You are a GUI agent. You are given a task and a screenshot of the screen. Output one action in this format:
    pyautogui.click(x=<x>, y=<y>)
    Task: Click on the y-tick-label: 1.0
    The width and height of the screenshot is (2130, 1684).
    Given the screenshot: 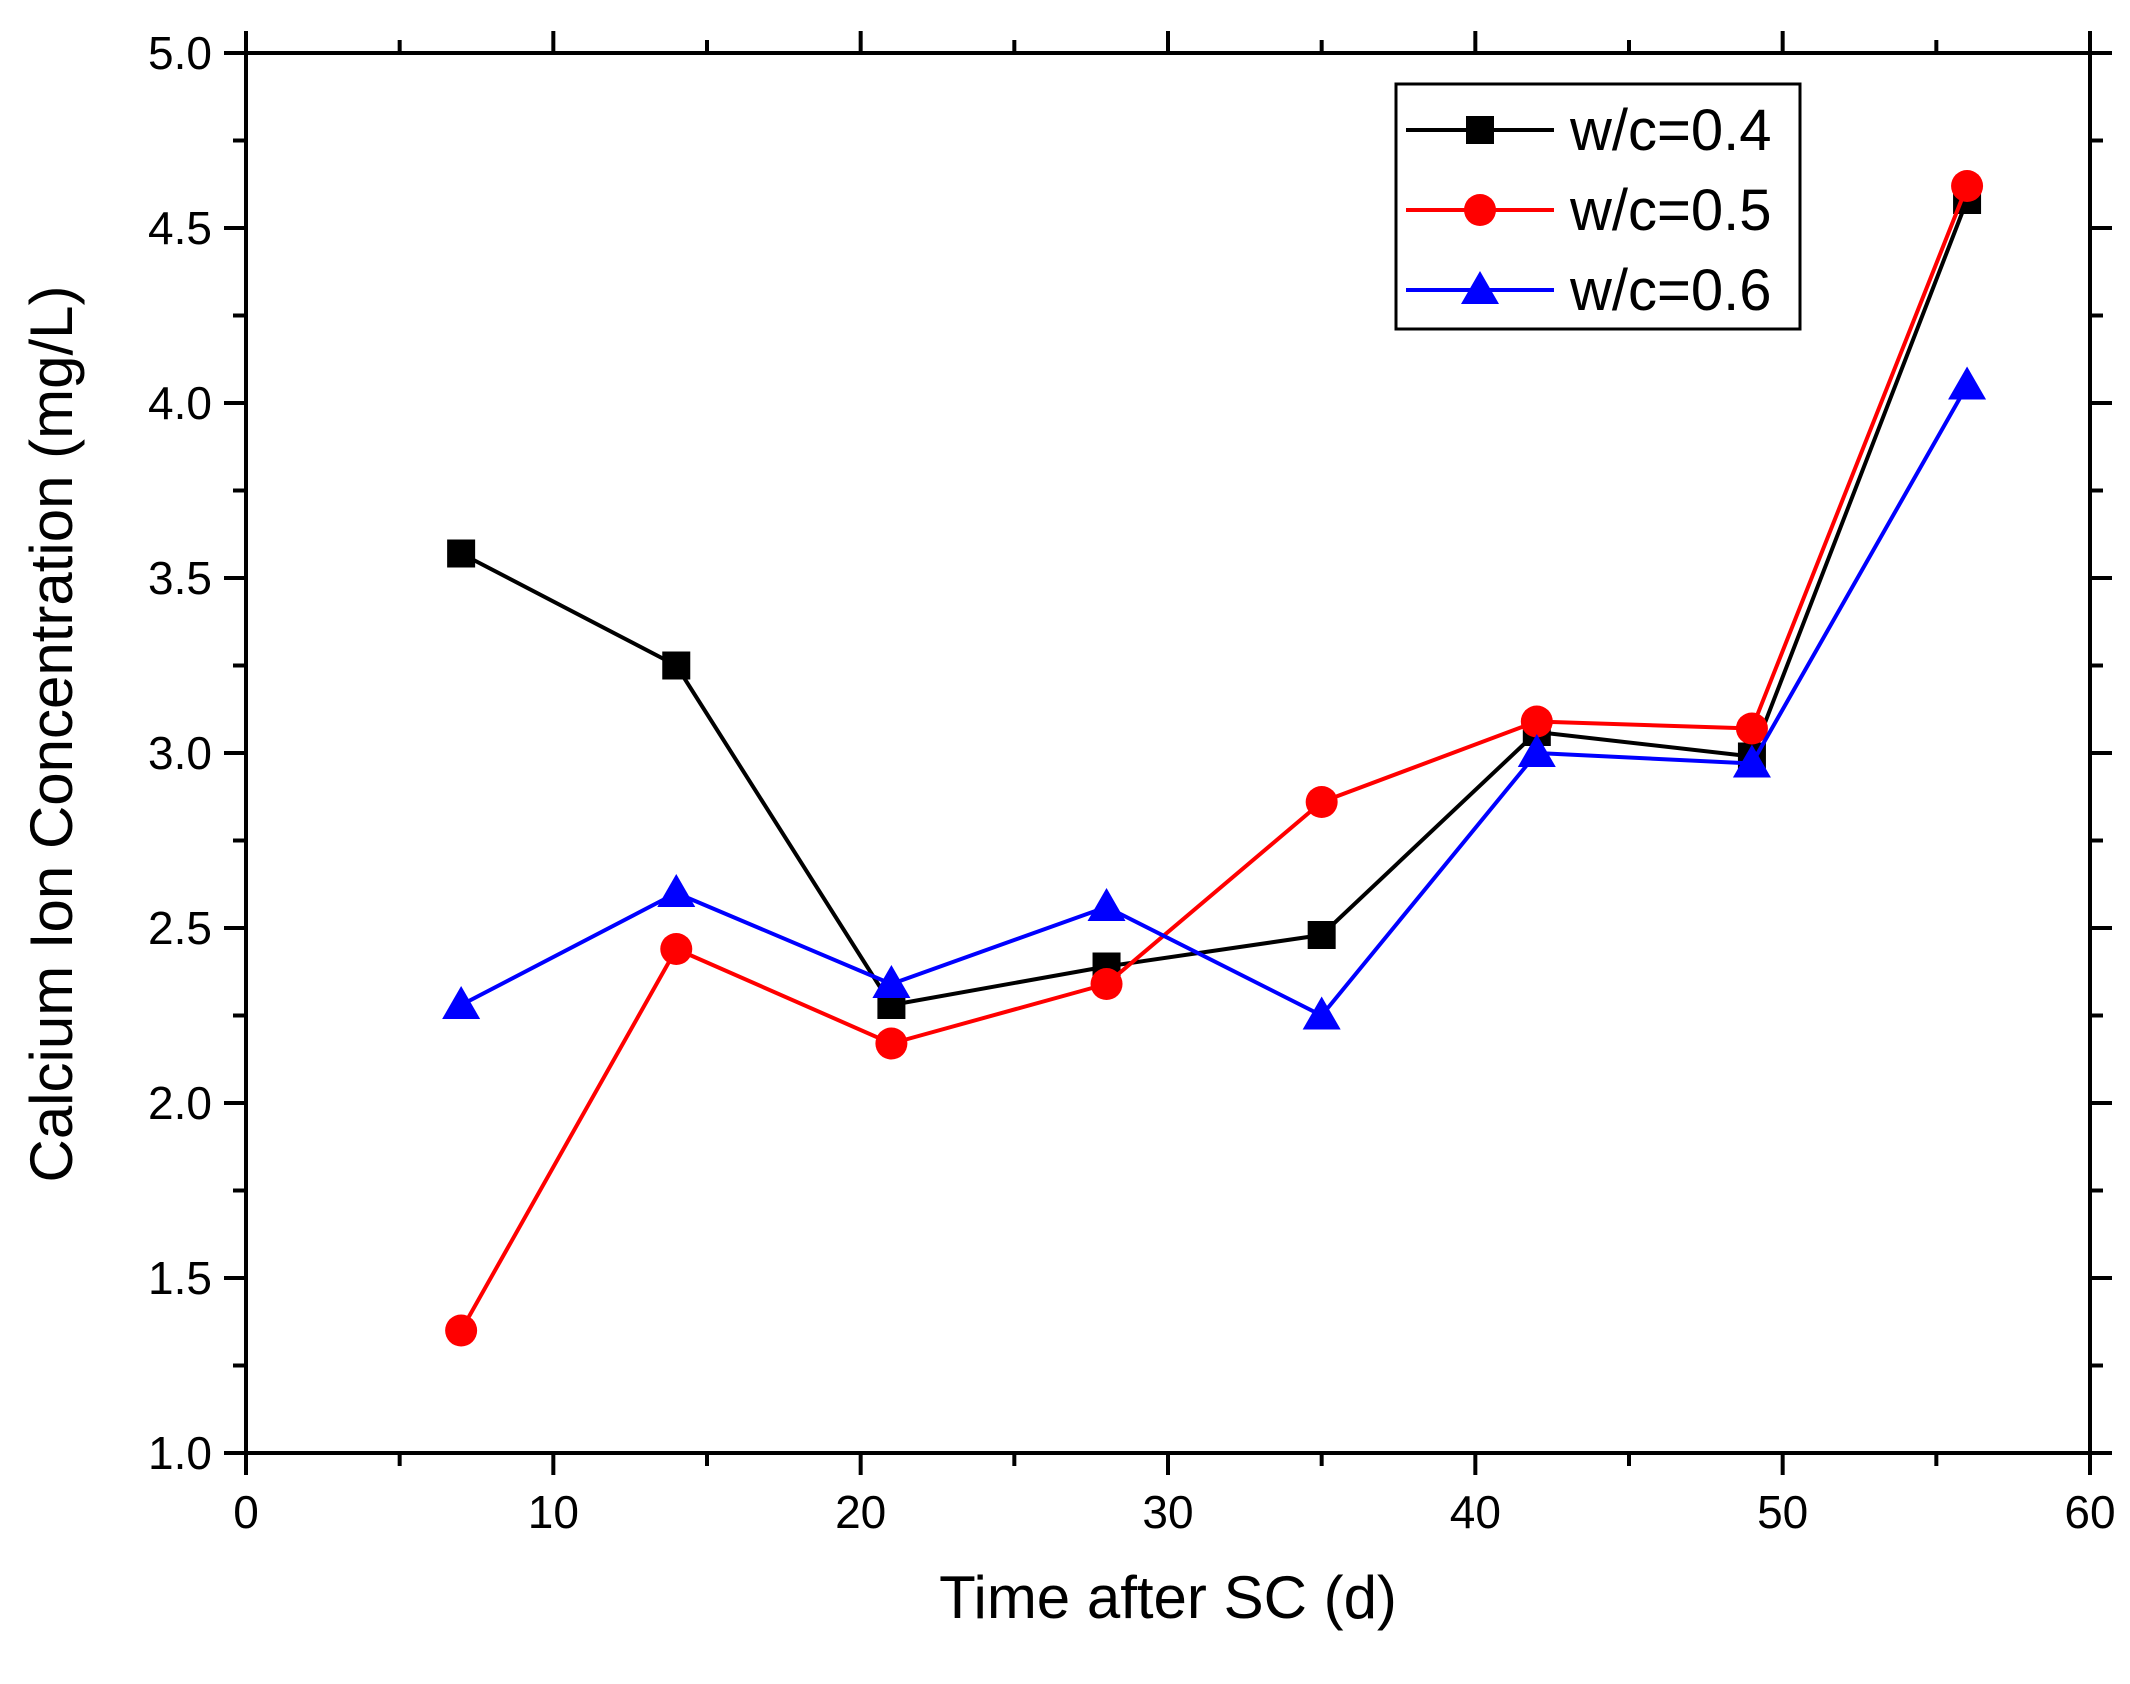 What is the action you would take?
    pyautogui.click(x=180, y=1453)
    